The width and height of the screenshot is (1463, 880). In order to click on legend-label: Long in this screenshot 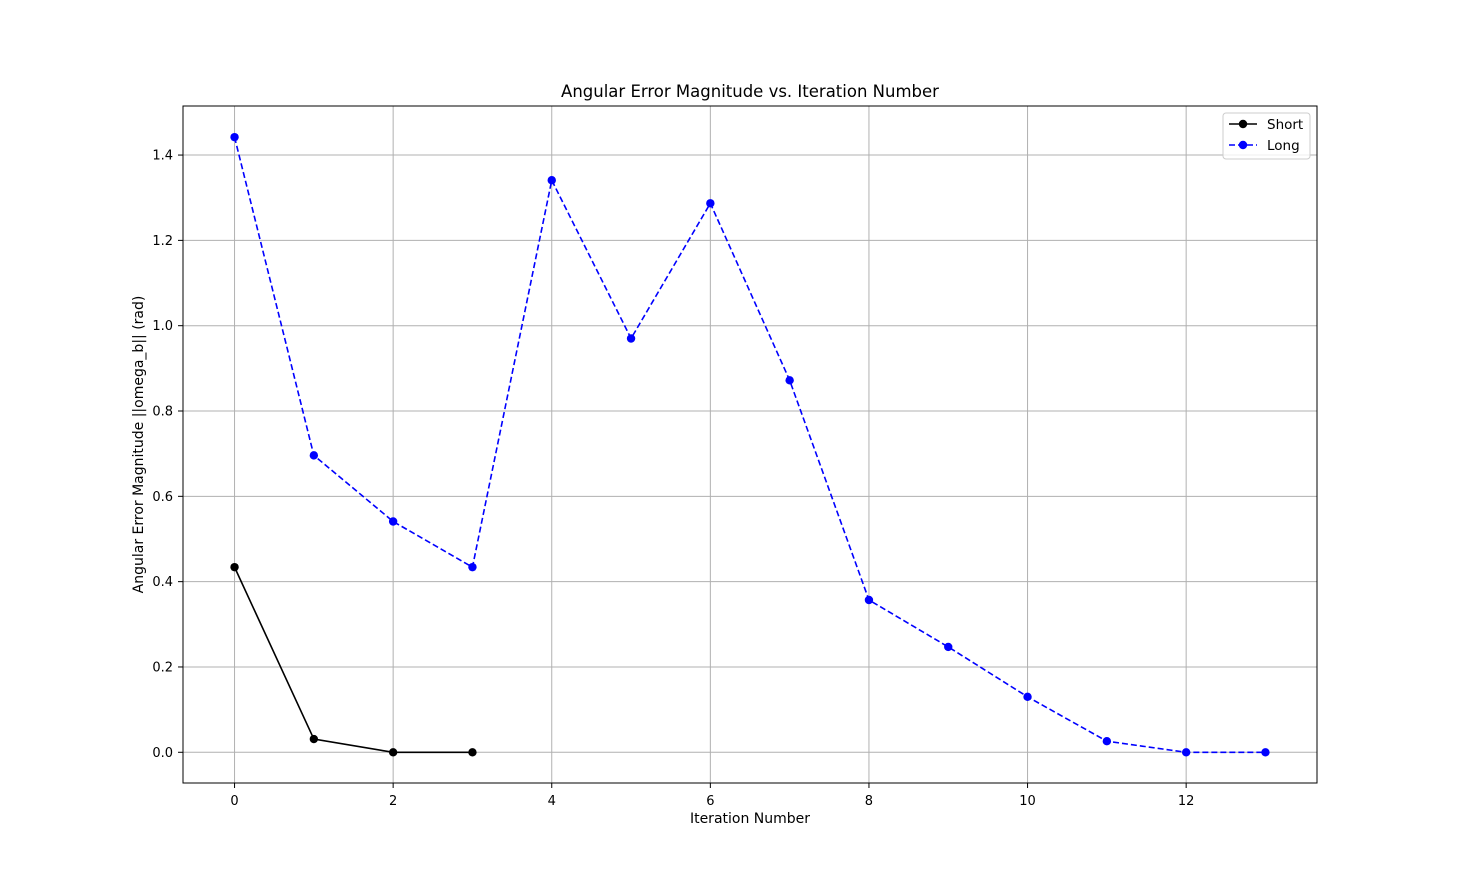, I will do `click(1283, 146)`.